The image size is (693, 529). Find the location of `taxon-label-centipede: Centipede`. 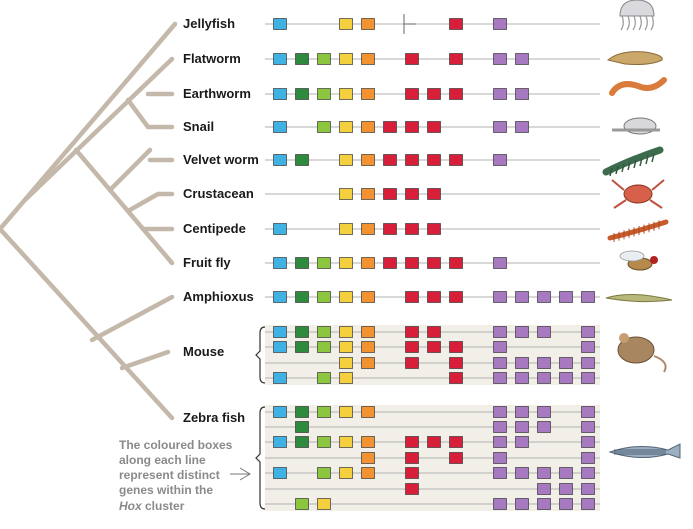

taxon-label-centipede: Centipede is located at coordinates (214, 228).